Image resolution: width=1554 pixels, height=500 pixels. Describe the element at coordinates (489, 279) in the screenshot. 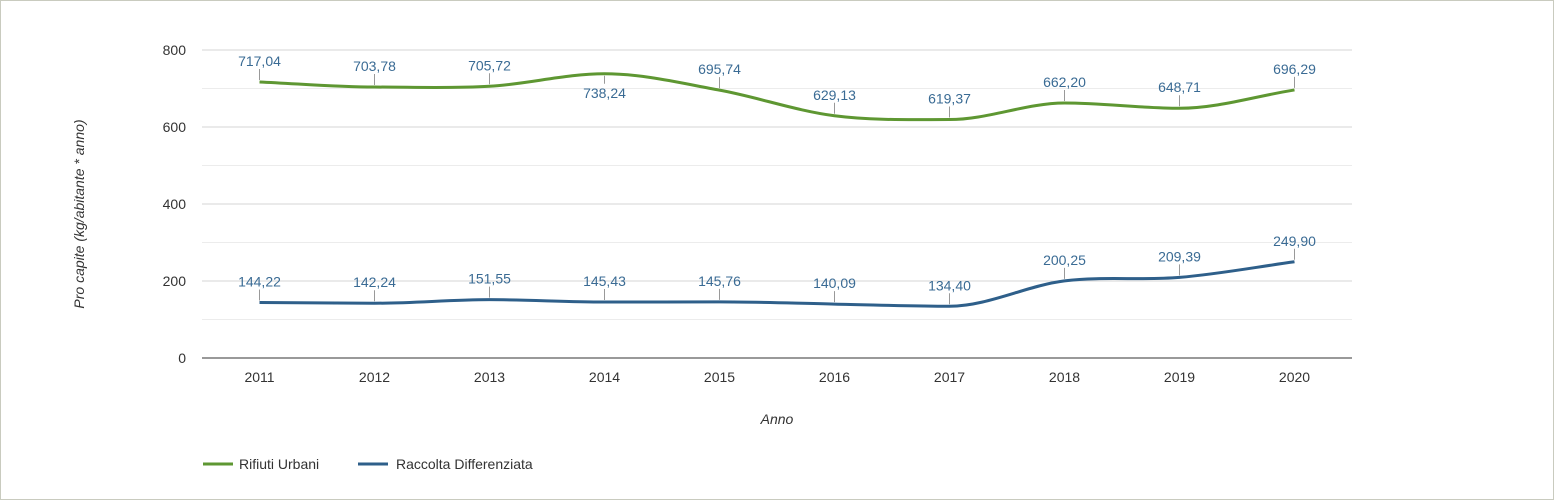

I see `data-label: 151,55` at that location.